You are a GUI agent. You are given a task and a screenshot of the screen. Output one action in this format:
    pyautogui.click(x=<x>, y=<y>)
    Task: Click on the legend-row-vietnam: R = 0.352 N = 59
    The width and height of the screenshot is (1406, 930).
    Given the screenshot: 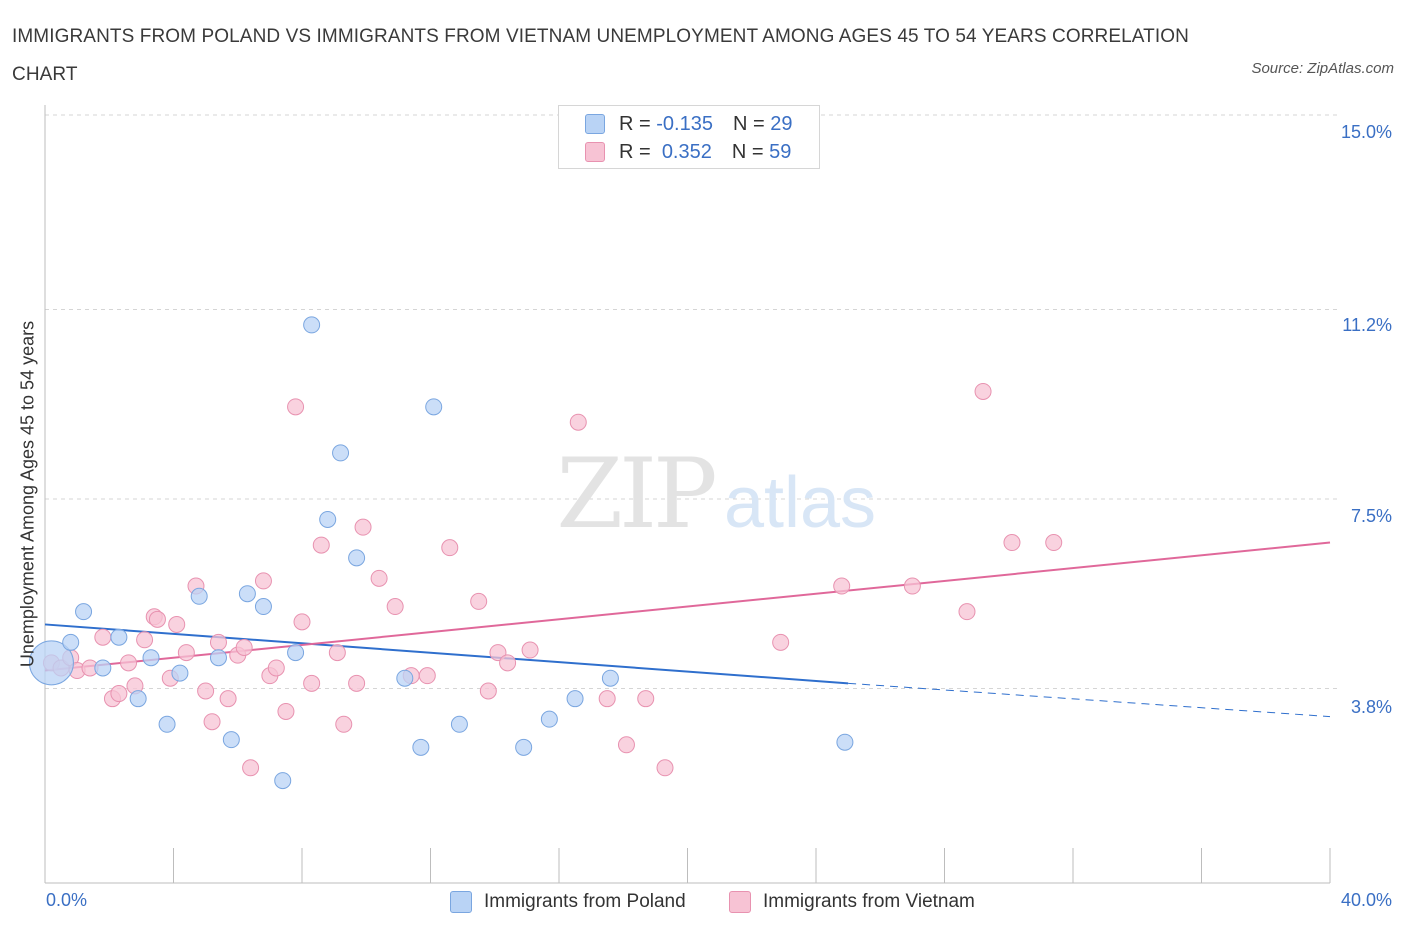 What is the action you would take?
    pyautogui.click(x=688, y=152)
    